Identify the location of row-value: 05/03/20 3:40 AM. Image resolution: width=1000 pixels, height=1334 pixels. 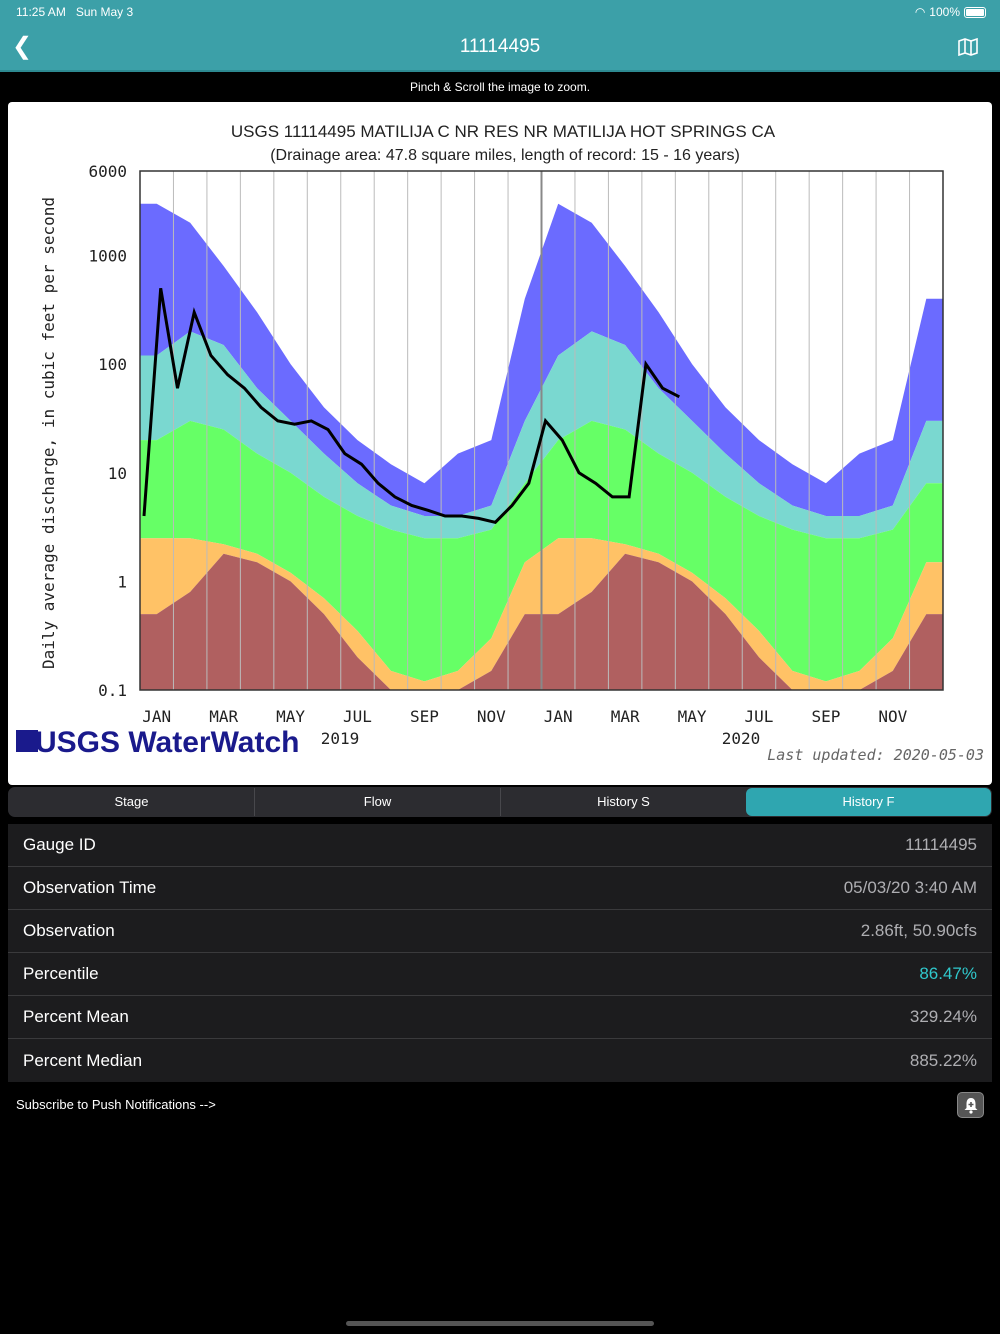
(910, 887).